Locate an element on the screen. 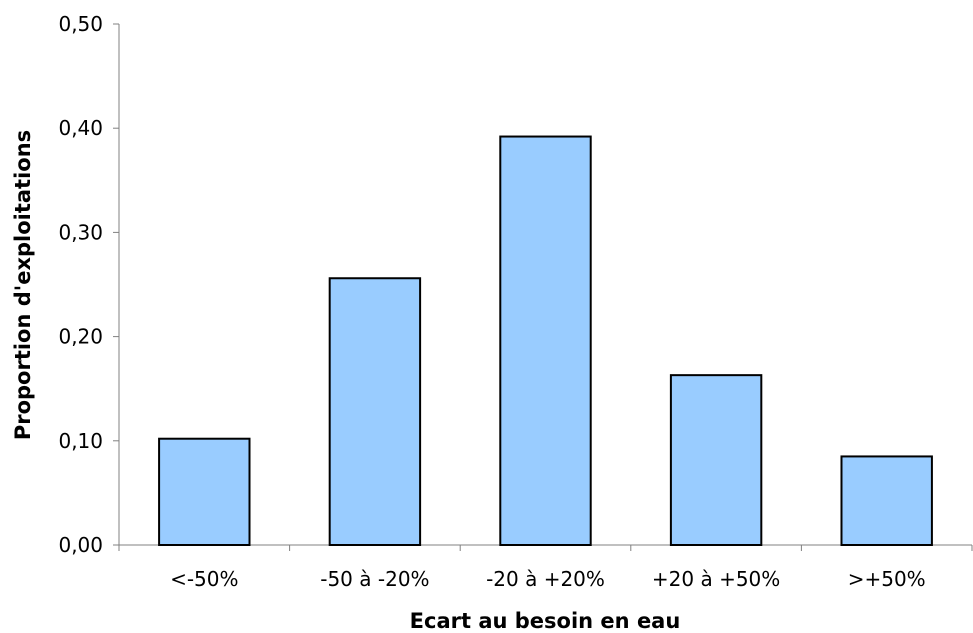 This screenshot has height=633, width=973. y-axis-title: Proportion d'exploitations is located at coordinates (23, 285).